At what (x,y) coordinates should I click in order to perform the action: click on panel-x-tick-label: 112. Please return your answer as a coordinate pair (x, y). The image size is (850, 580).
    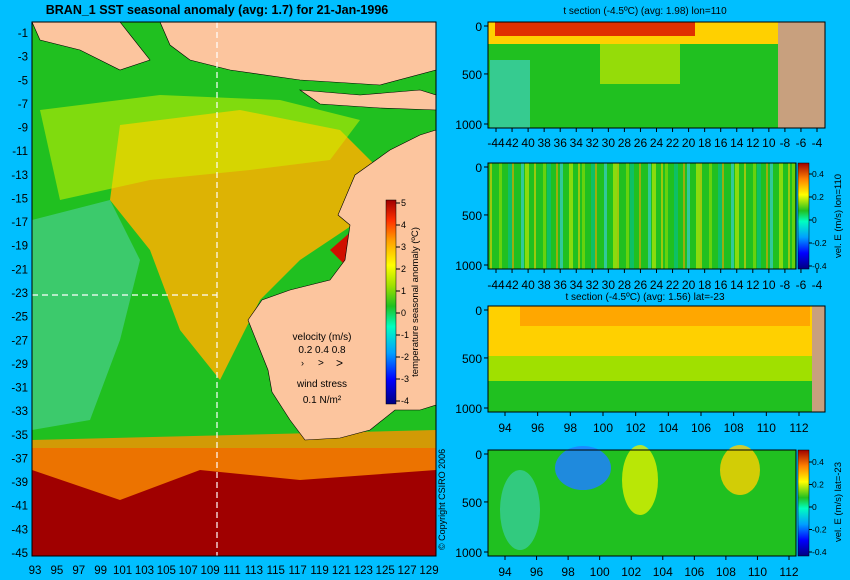
    Looking at the image, I should click on (798, 428).